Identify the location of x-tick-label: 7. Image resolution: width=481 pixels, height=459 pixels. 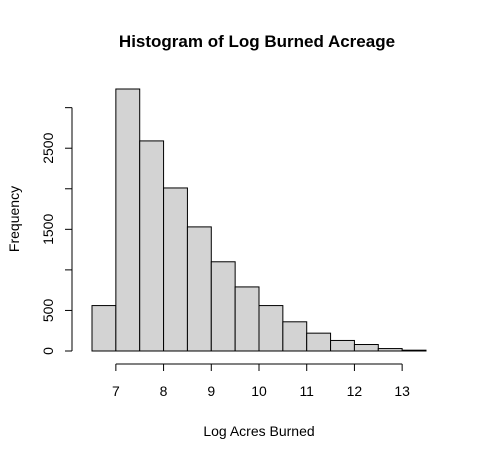
(116, 391).